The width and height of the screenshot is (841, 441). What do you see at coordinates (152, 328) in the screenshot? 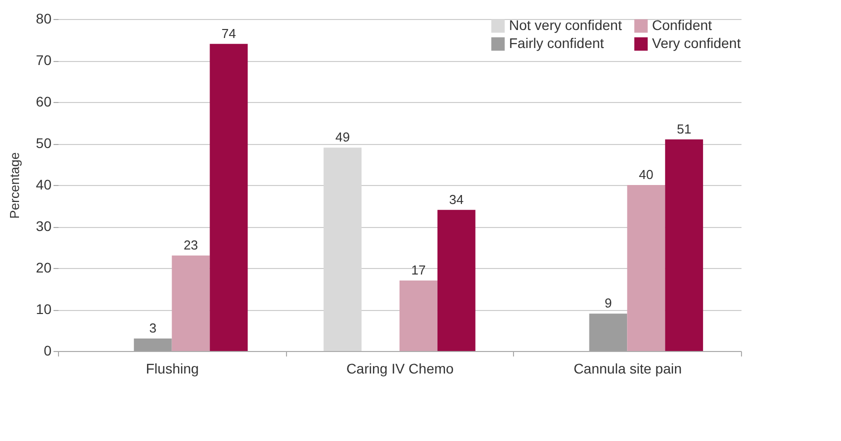
I see `data-label: 3` at bounding box center [152, 328].